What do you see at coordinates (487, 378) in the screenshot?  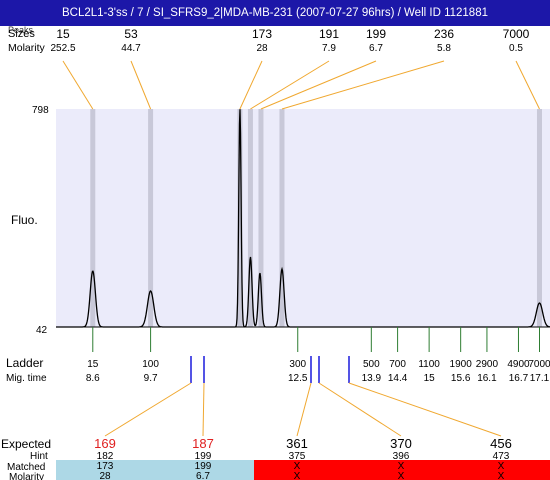 I see `ladder-time-label: 16.1` at bounding box center [487, 378].